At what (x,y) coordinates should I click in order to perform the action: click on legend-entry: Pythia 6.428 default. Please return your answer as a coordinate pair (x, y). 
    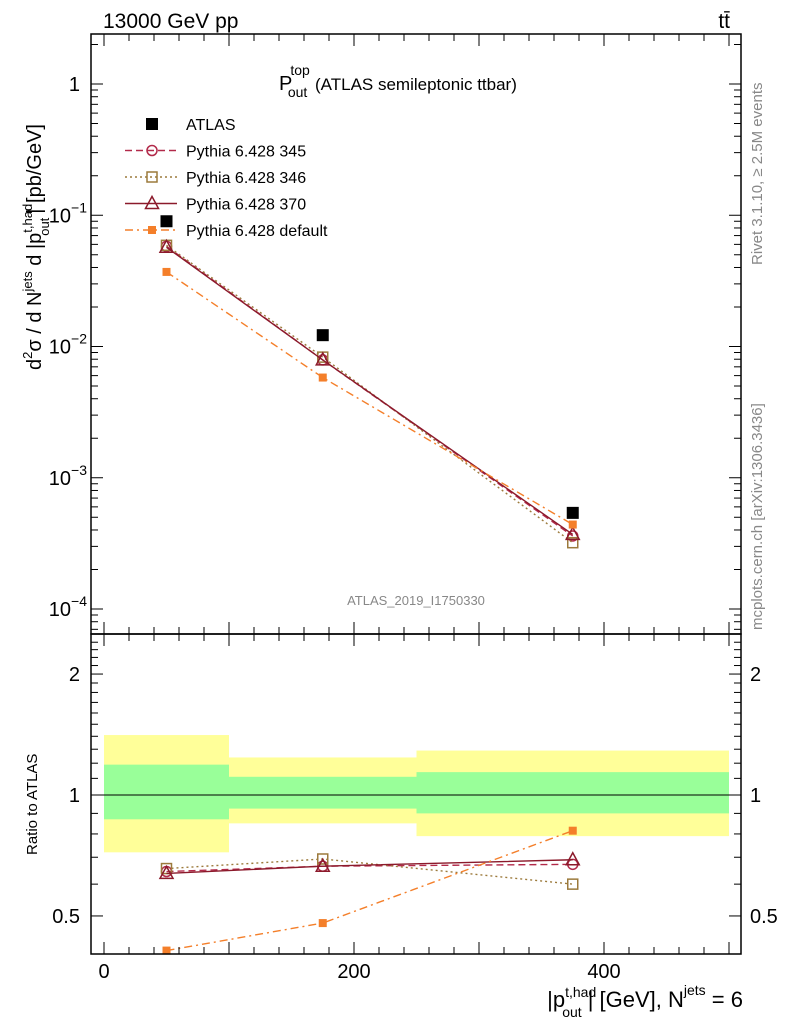
    Looking at the image, I should click on (226, 231).